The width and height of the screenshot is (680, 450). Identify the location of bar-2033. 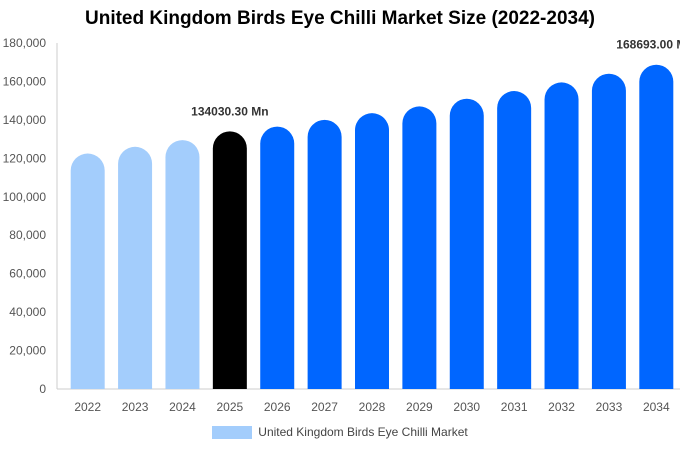
(608, 231).